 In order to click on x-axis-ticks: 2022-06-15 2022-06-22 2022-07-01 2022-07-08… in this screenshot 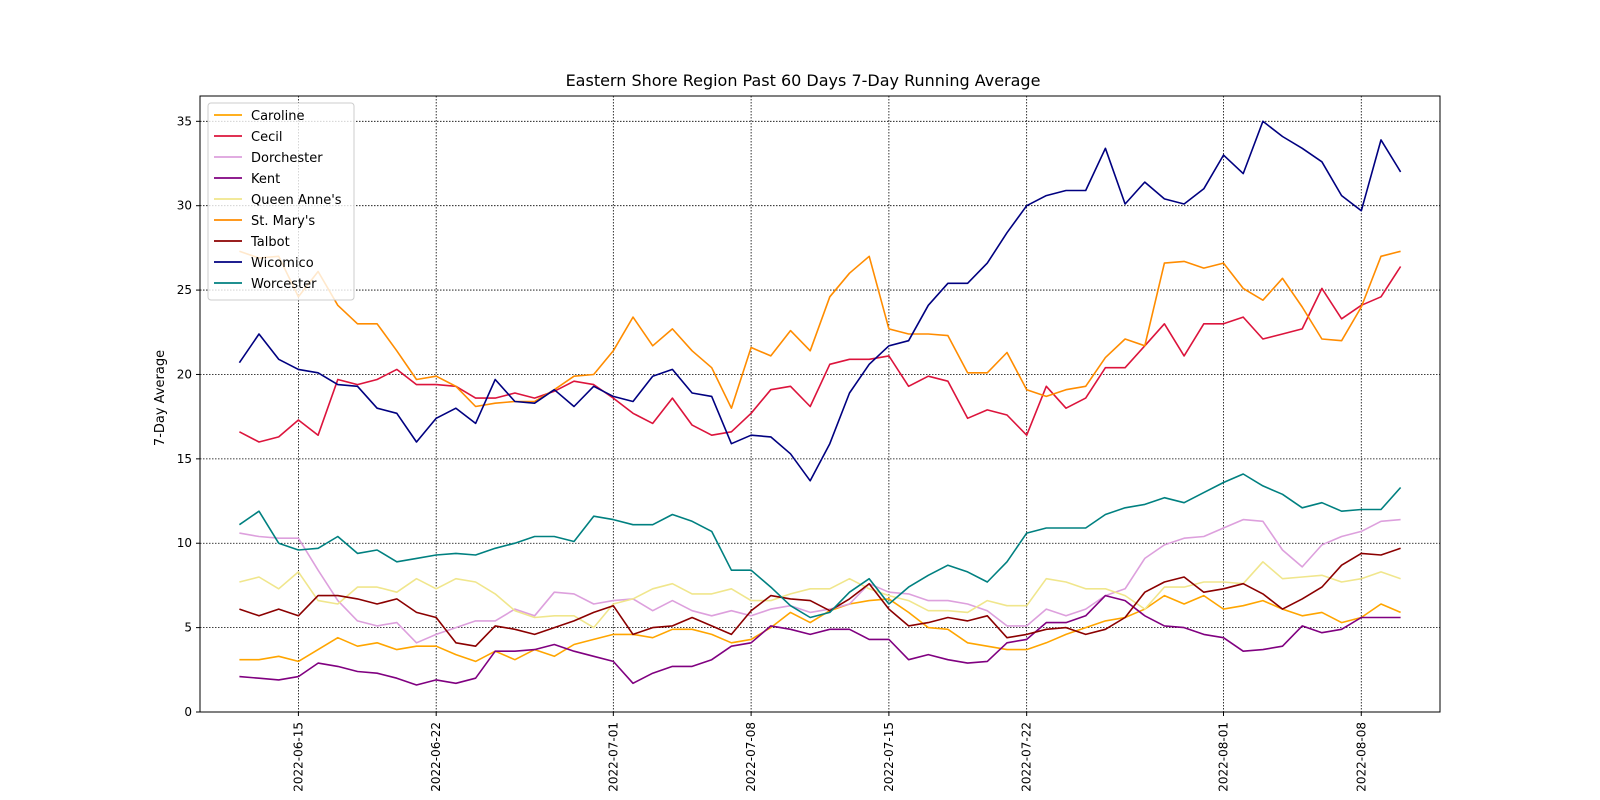, I will do `click(829, 752)`.